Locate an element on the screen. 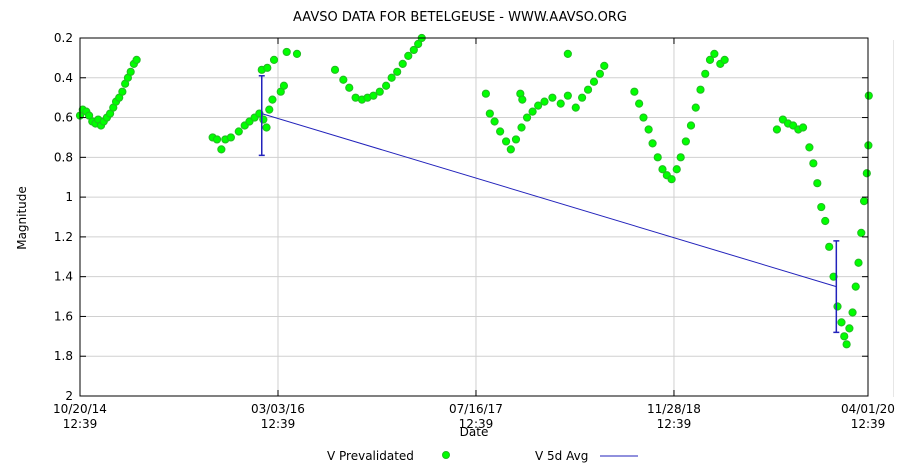 The image size is (908, 475). legend-label-prevalidated: V Prevalidated is located at coordinates (370, 456).